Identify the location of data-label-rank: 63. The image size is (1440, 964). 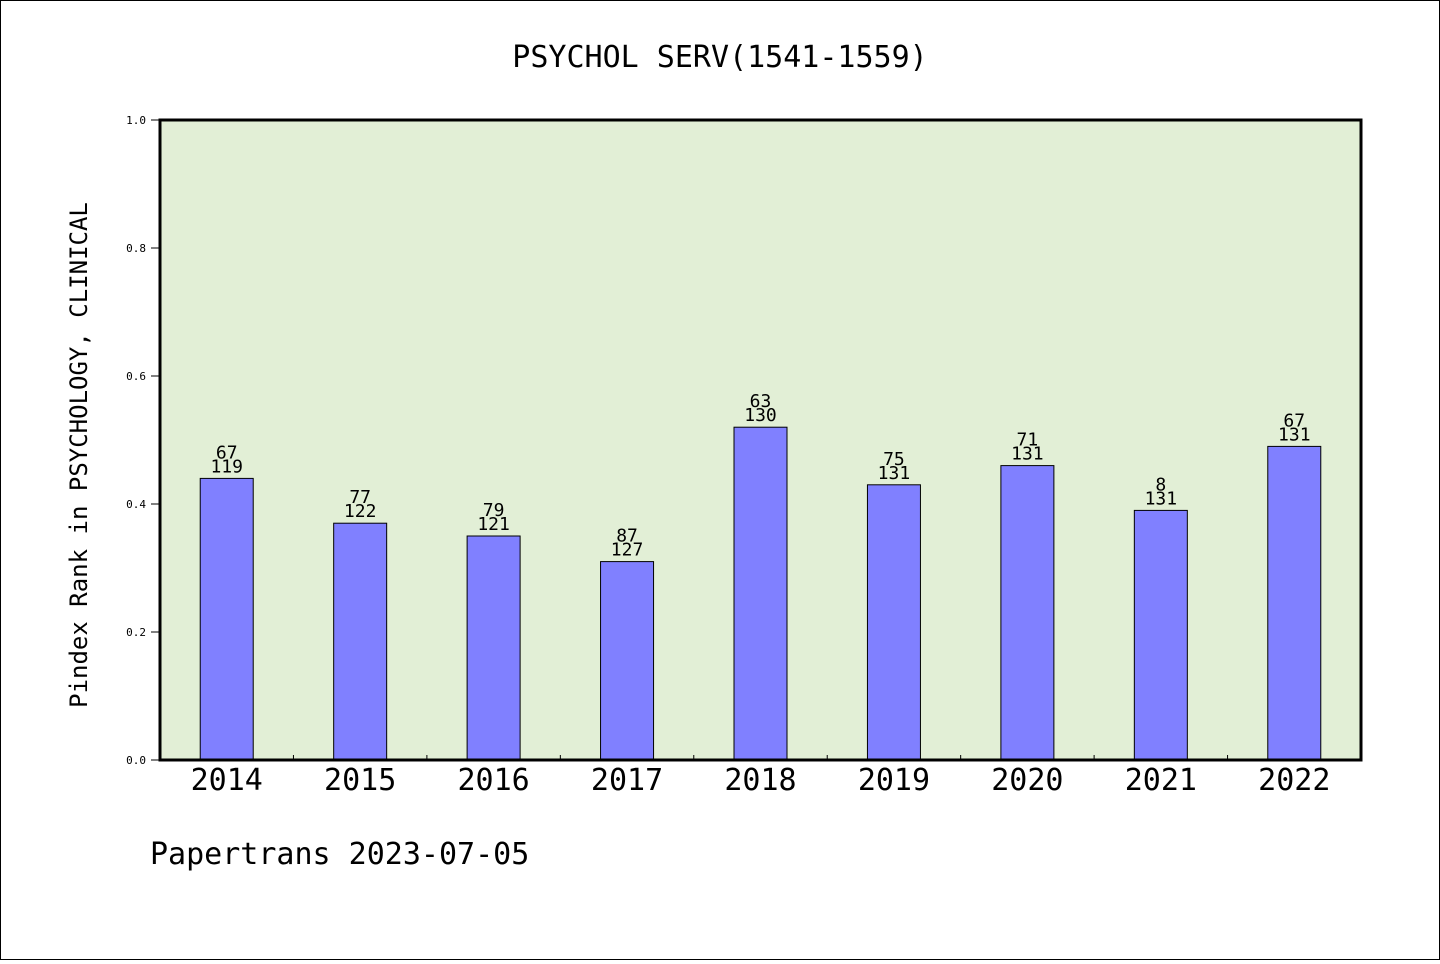
(761, 401).